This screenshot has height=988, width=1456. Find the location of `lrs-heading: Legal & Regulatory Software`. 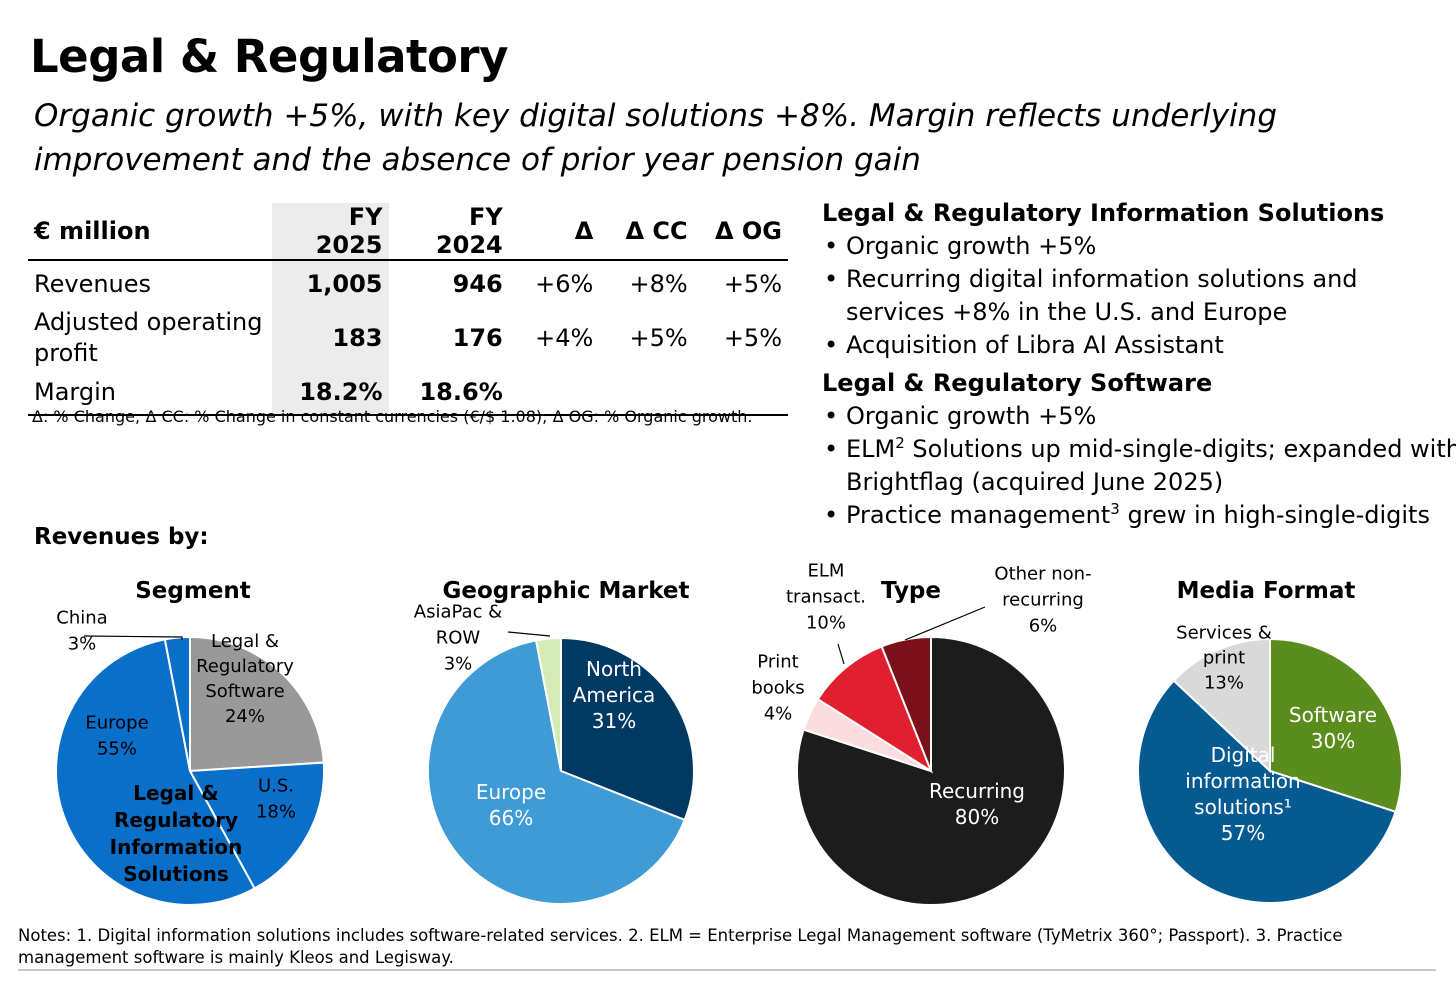

lrs-heading: Legal & Regulatory Software is located at coordinates (1017, 383).